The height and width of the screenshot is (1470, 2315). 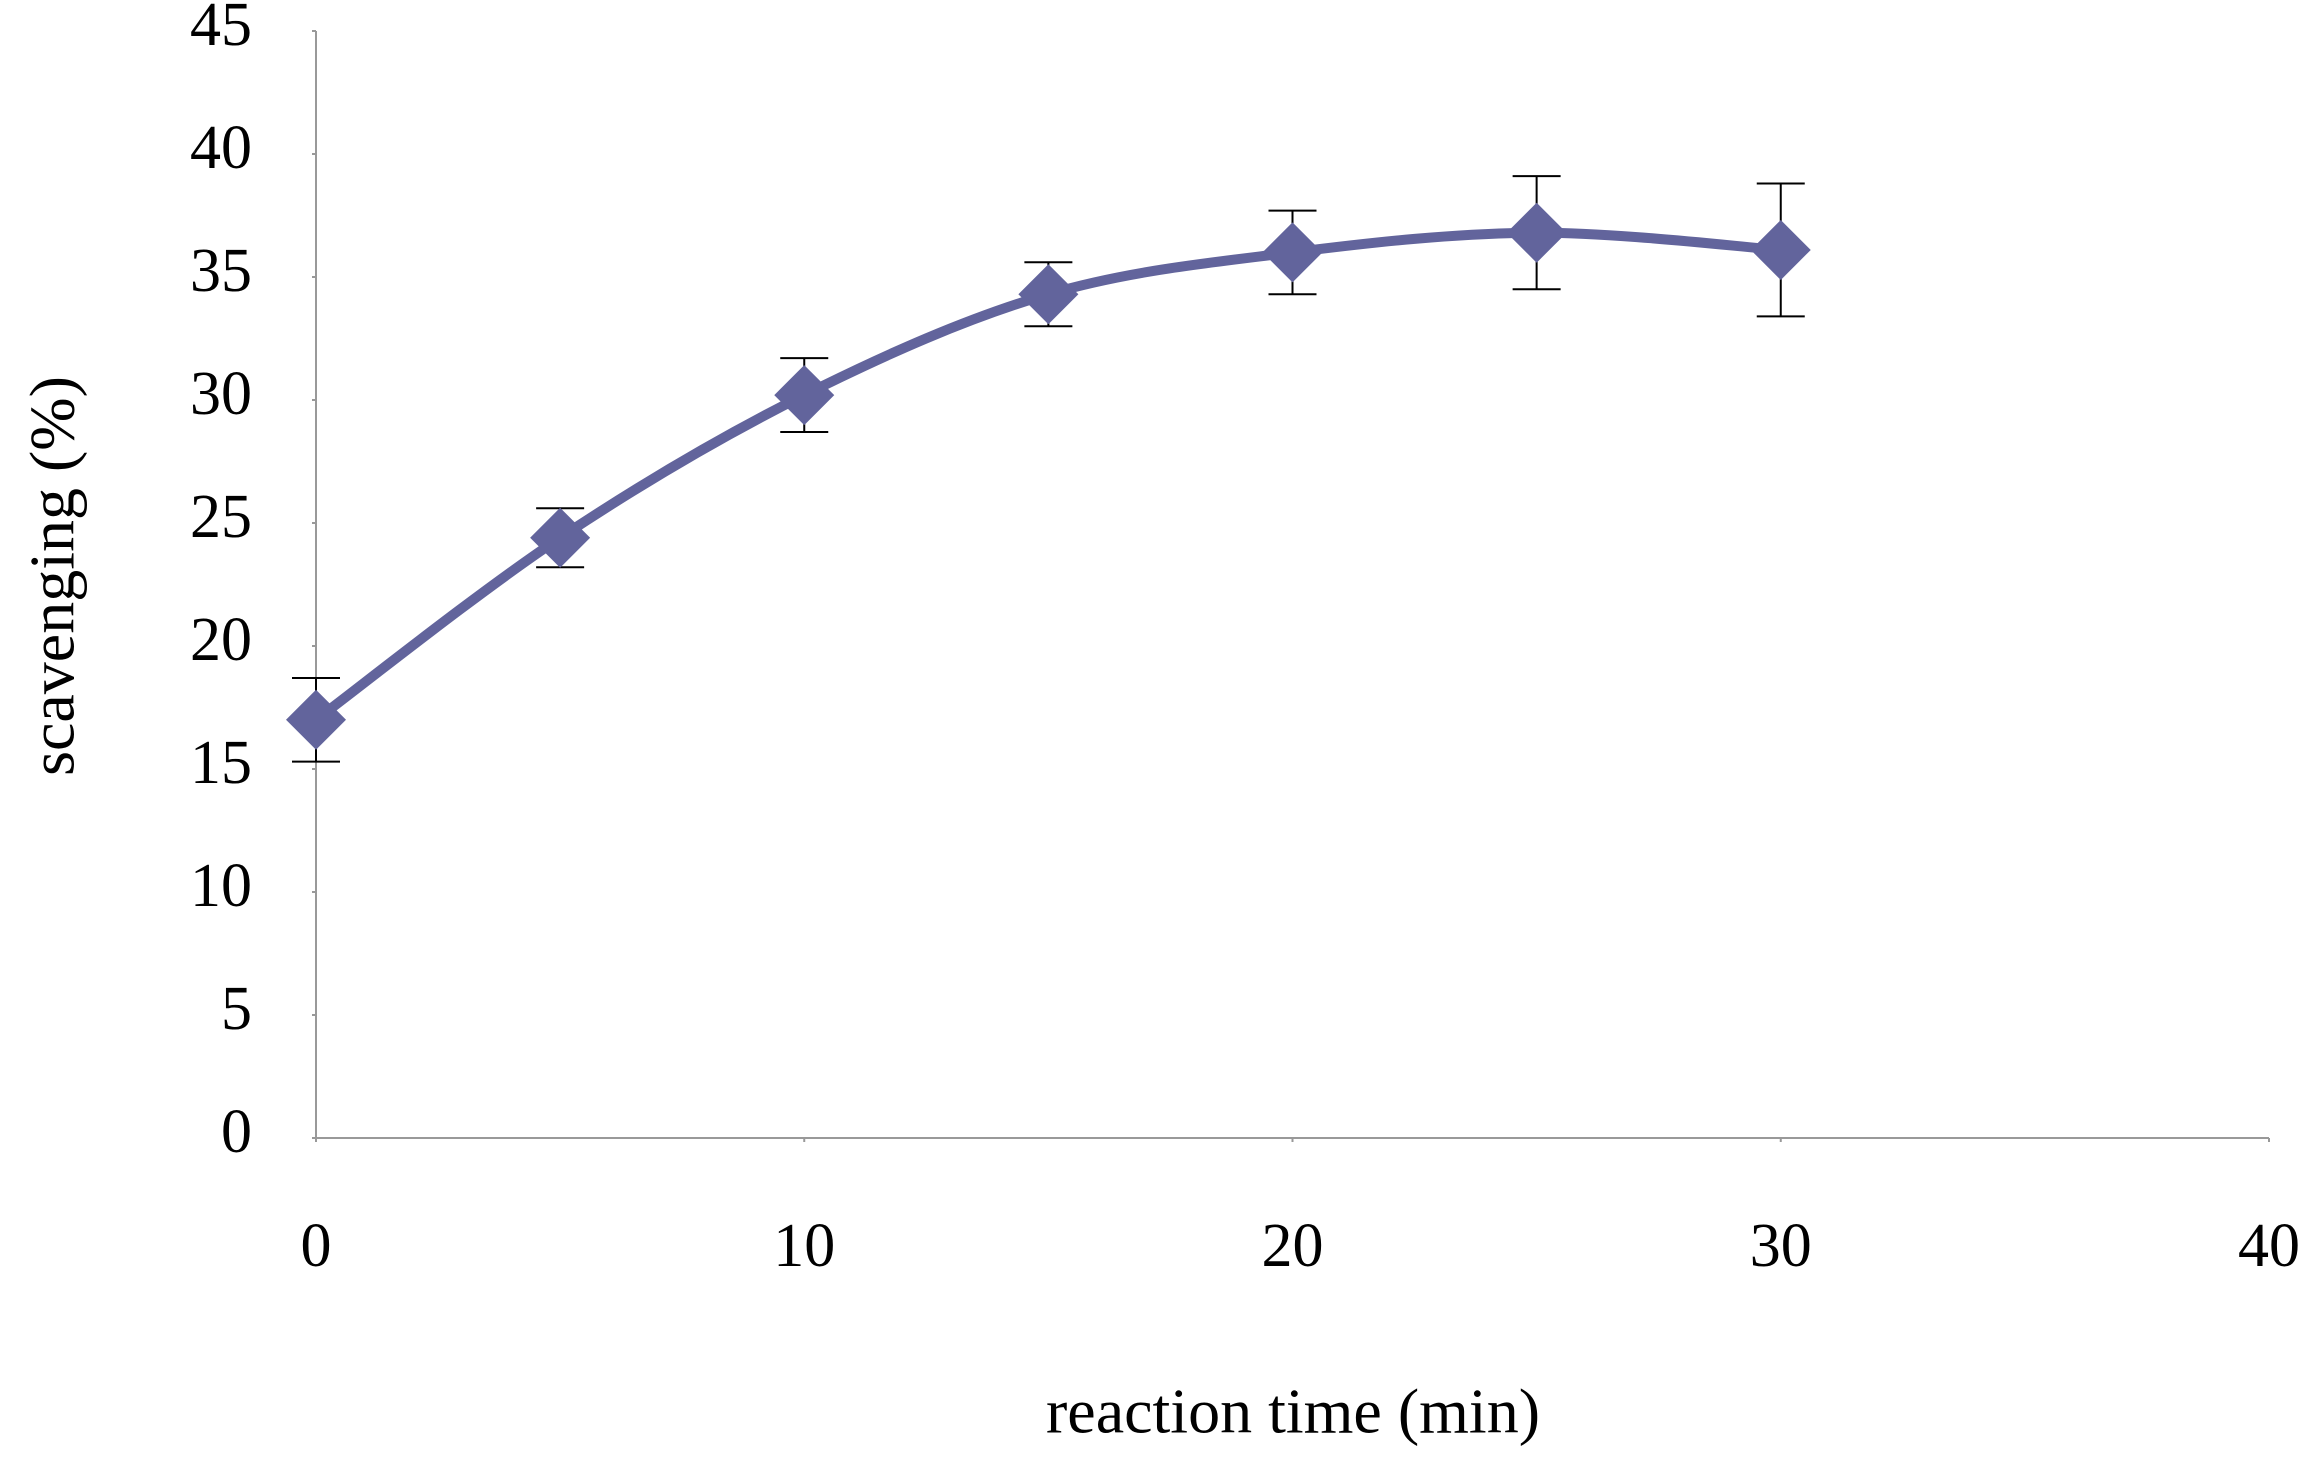 What do you see at coordinates (221, 517) in the screenshot?
I see `y-tick-label: 25` at bounding box center [221, 517].